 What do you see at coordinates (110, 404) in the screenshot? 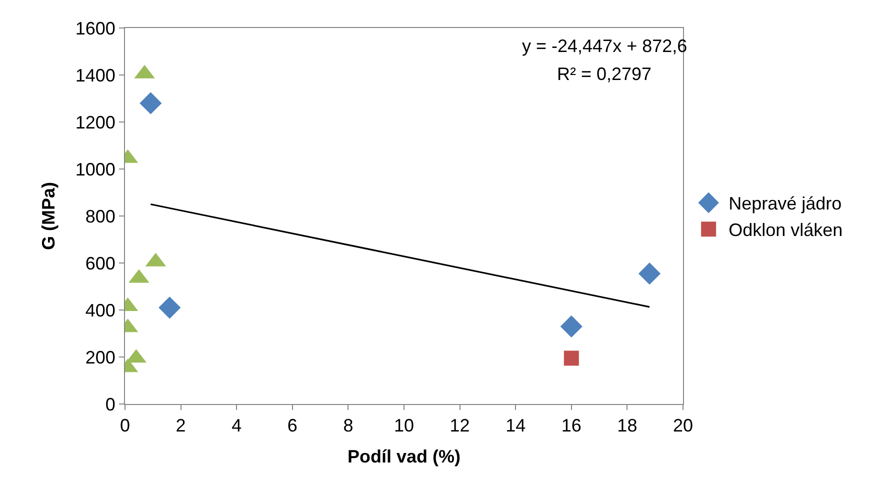
I see `y-tick-label: 0` at bounding box center [110, 404].